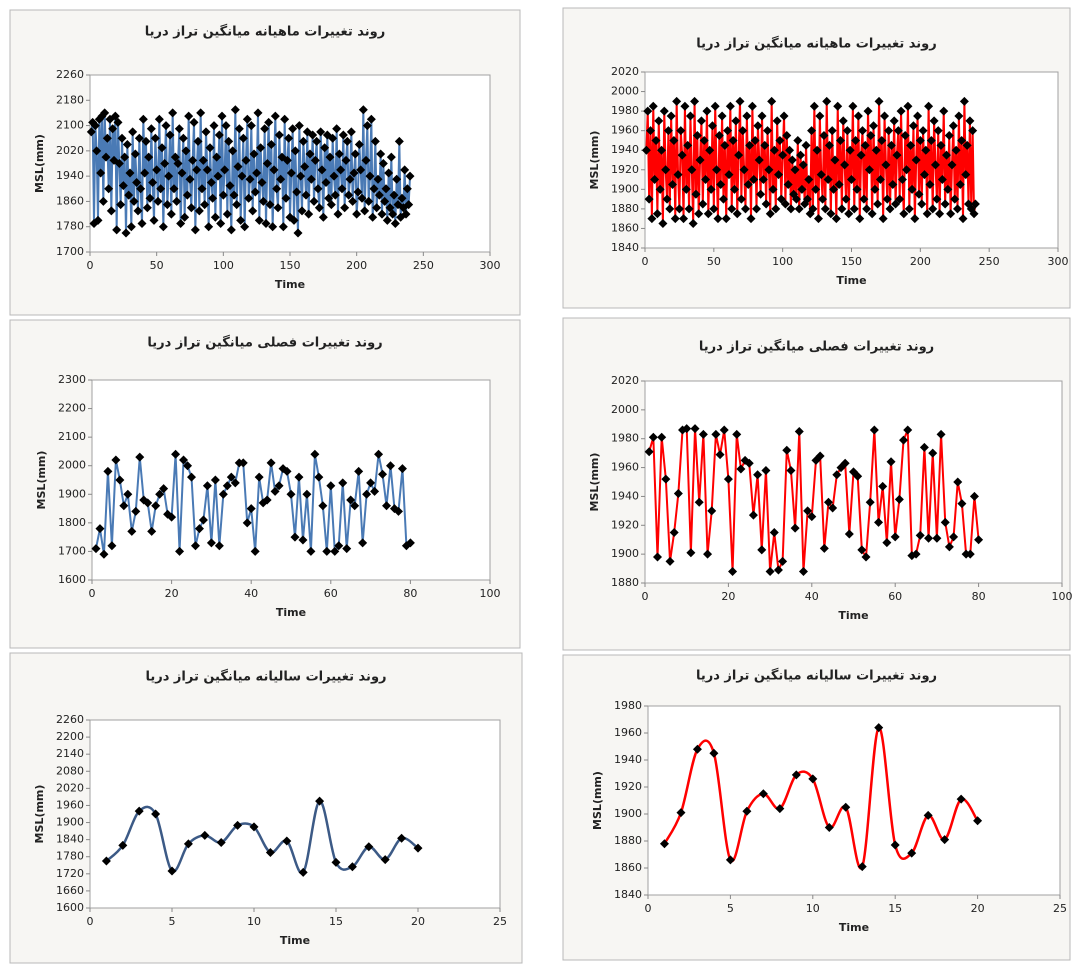  Describe the element at coordinates (70, 873) in the screenshot. I see `y-tick-label: 1720` at that location.